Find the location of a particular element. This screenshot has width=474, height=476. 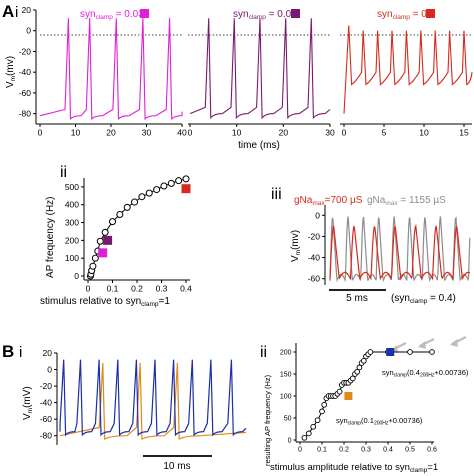

bii-marker-orange is located at coordinates (348, 396).